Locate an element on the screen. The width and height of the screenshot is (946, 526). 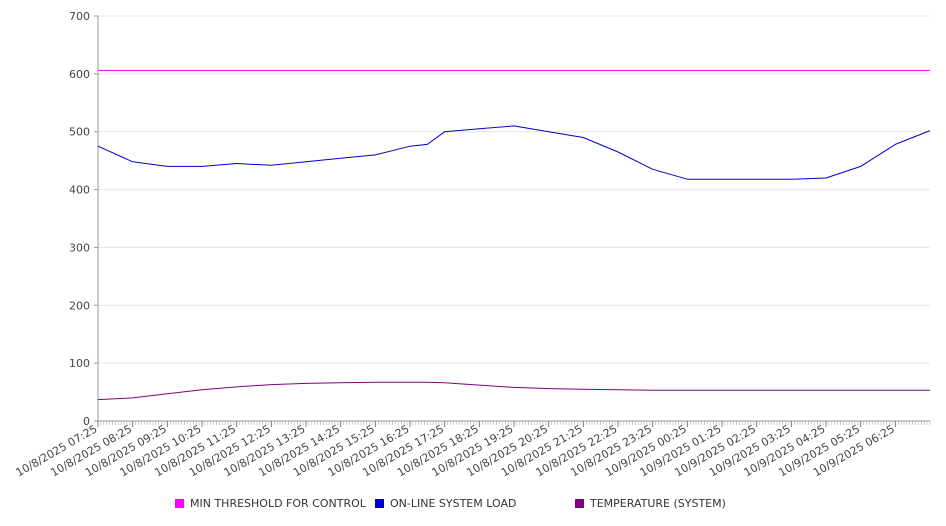
y-axis: 0 100 200 300 400 500 600 700 is located at coordinates (84, 219).